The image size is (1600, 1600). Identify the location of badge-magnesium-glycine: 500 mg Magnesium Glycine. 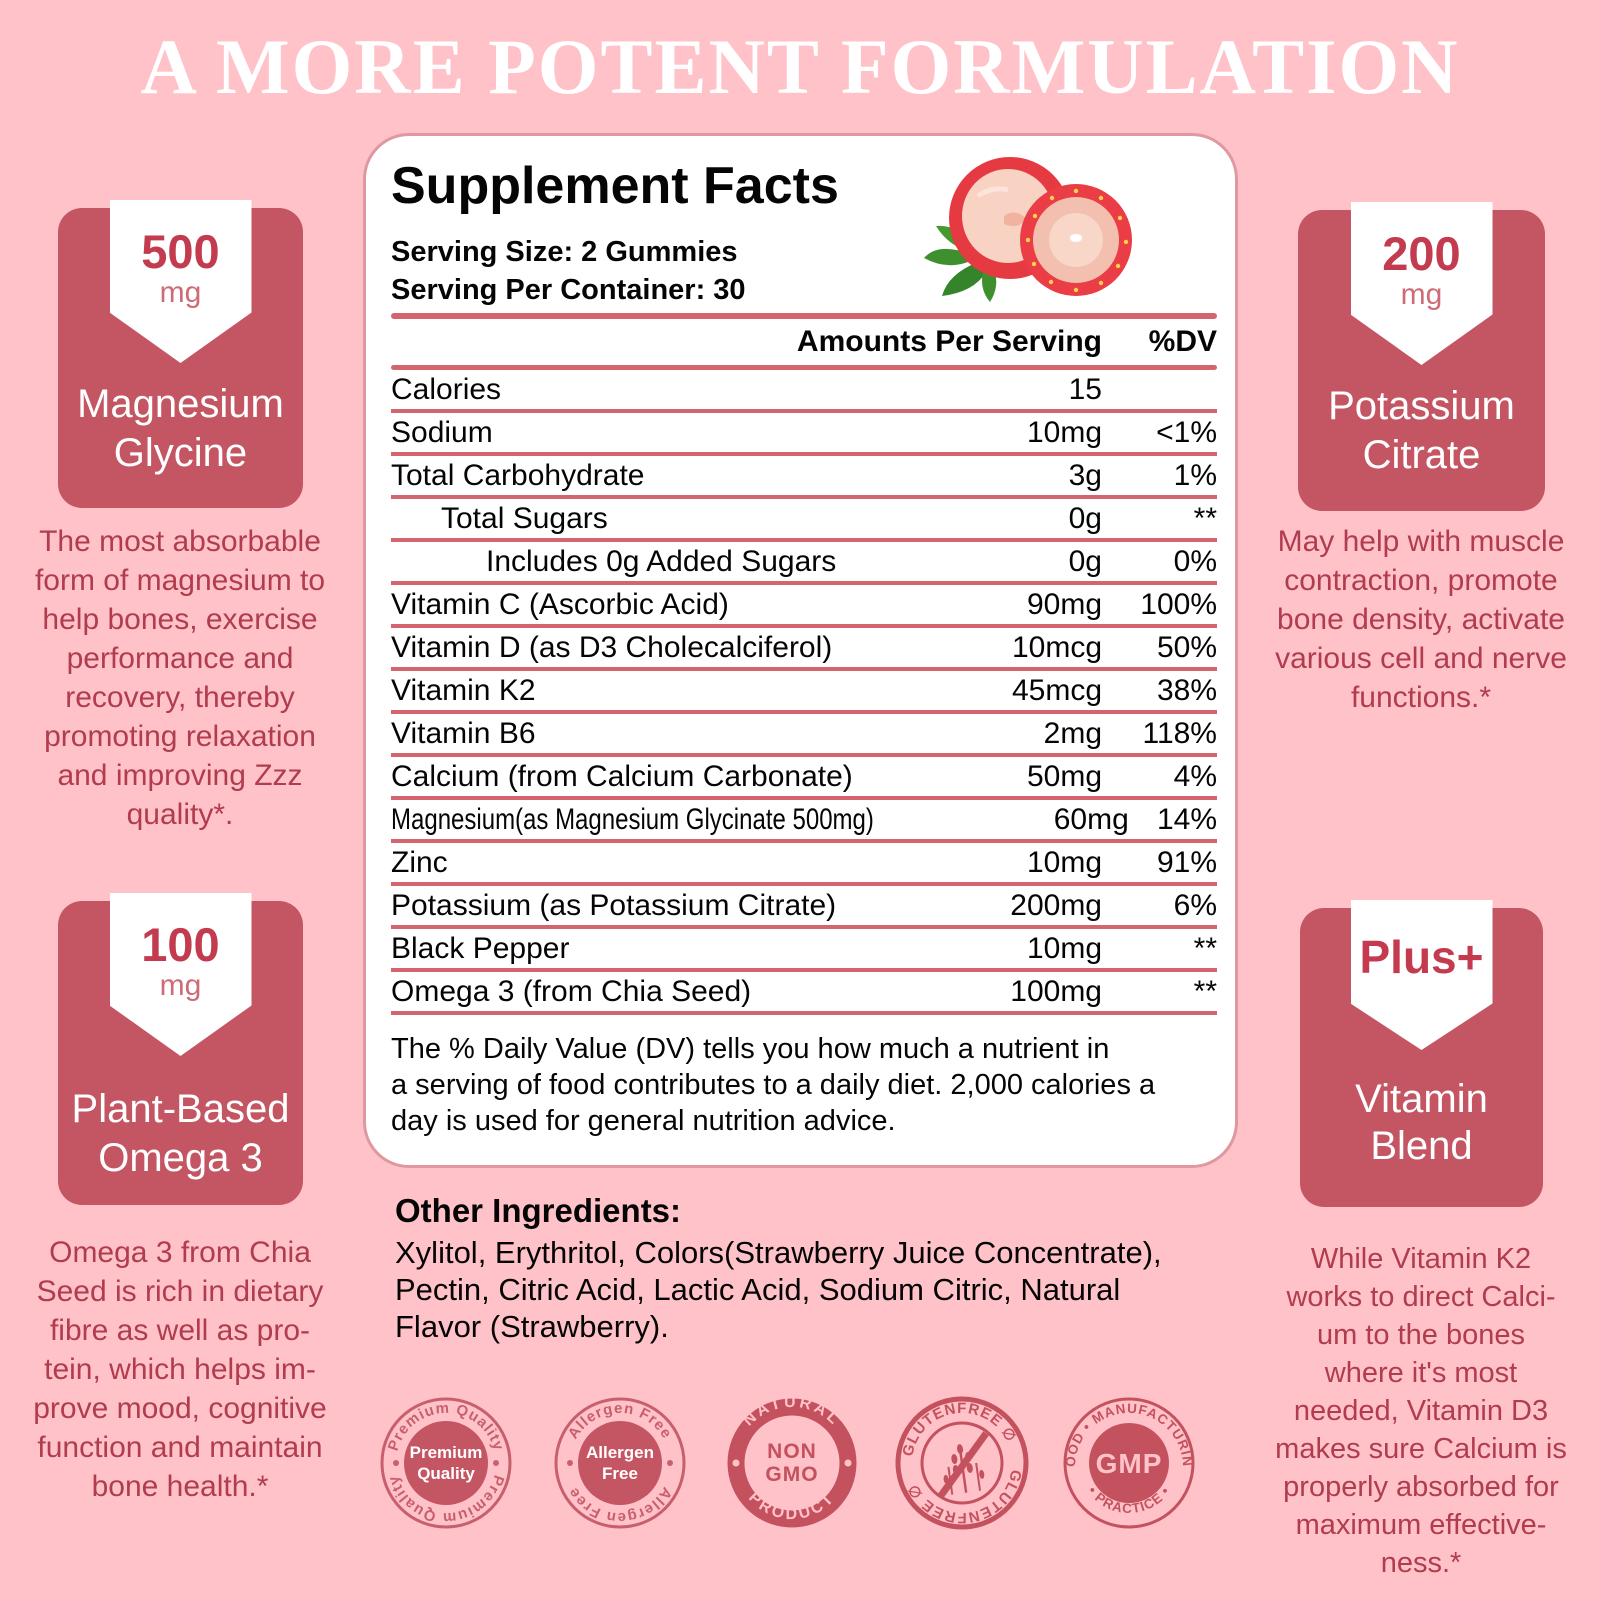
(180, 354).